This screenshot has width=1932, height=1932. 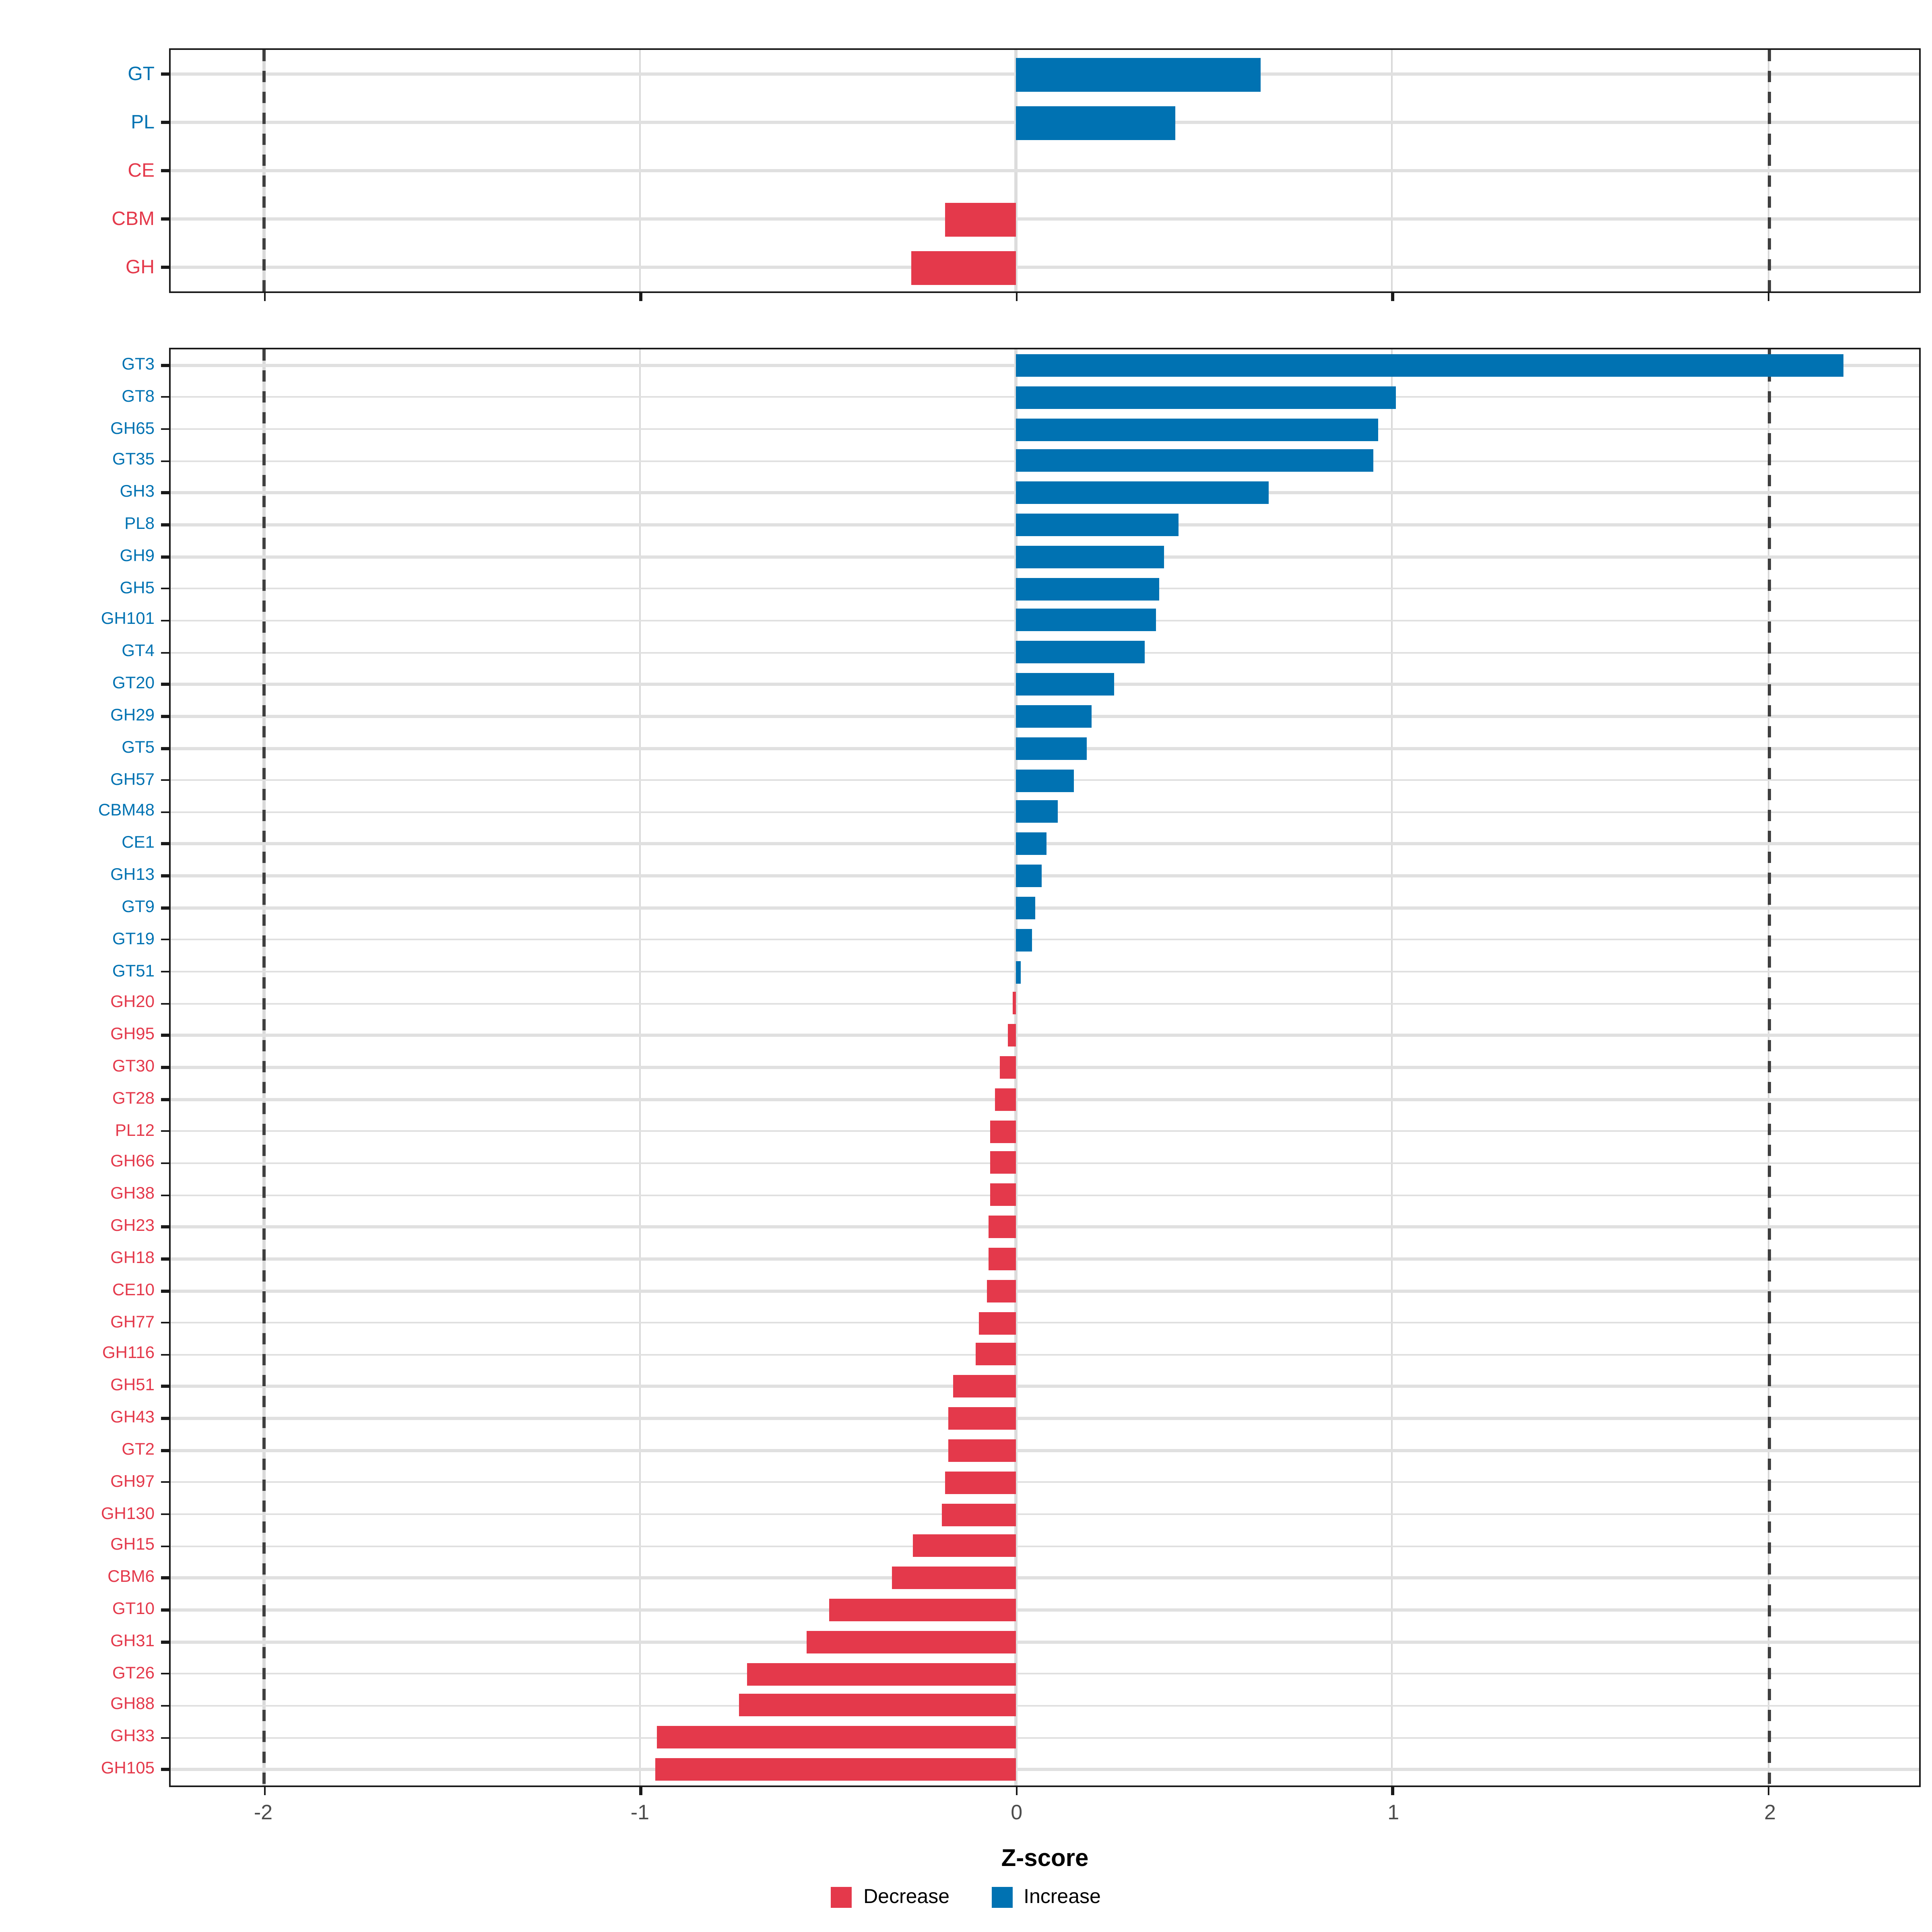 What do you see at coordinates (877, 1705) in the screenshot?
I see `bar-GH88` at bounding box center [877, 1705].